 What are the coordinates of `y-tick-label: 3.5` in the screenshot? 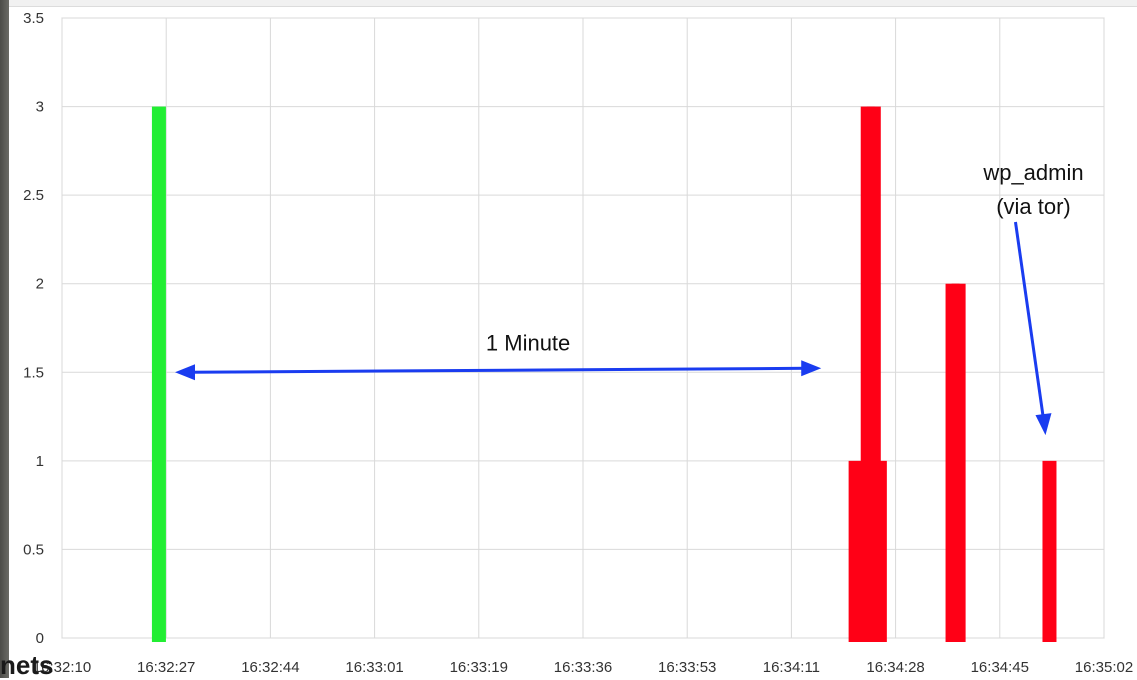 It's located at (33, 18).